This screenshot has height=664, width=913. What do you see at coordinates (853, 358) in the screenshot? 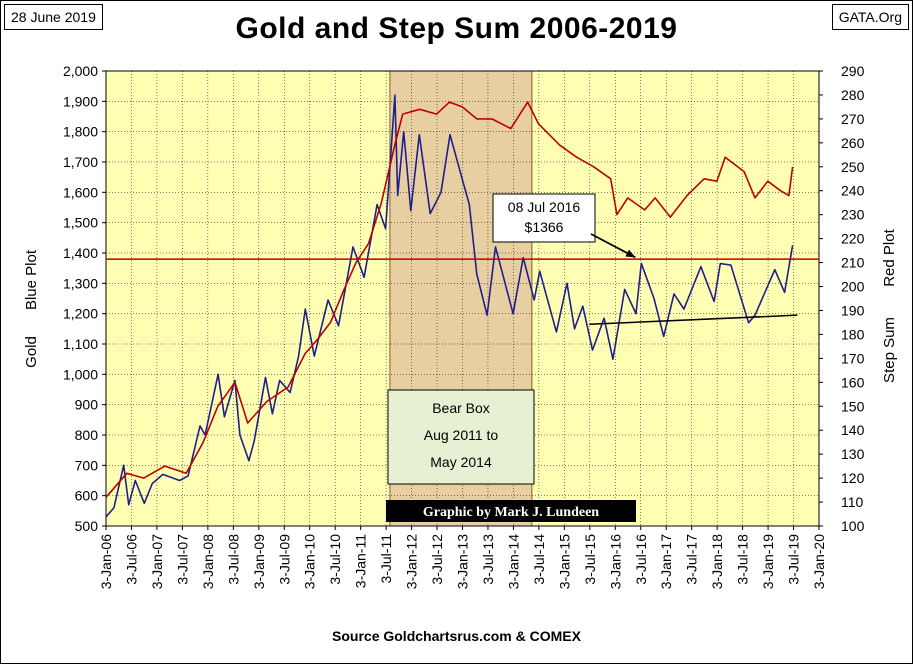
I see `right-tick-label: 170` at bounding box center [853, 358].